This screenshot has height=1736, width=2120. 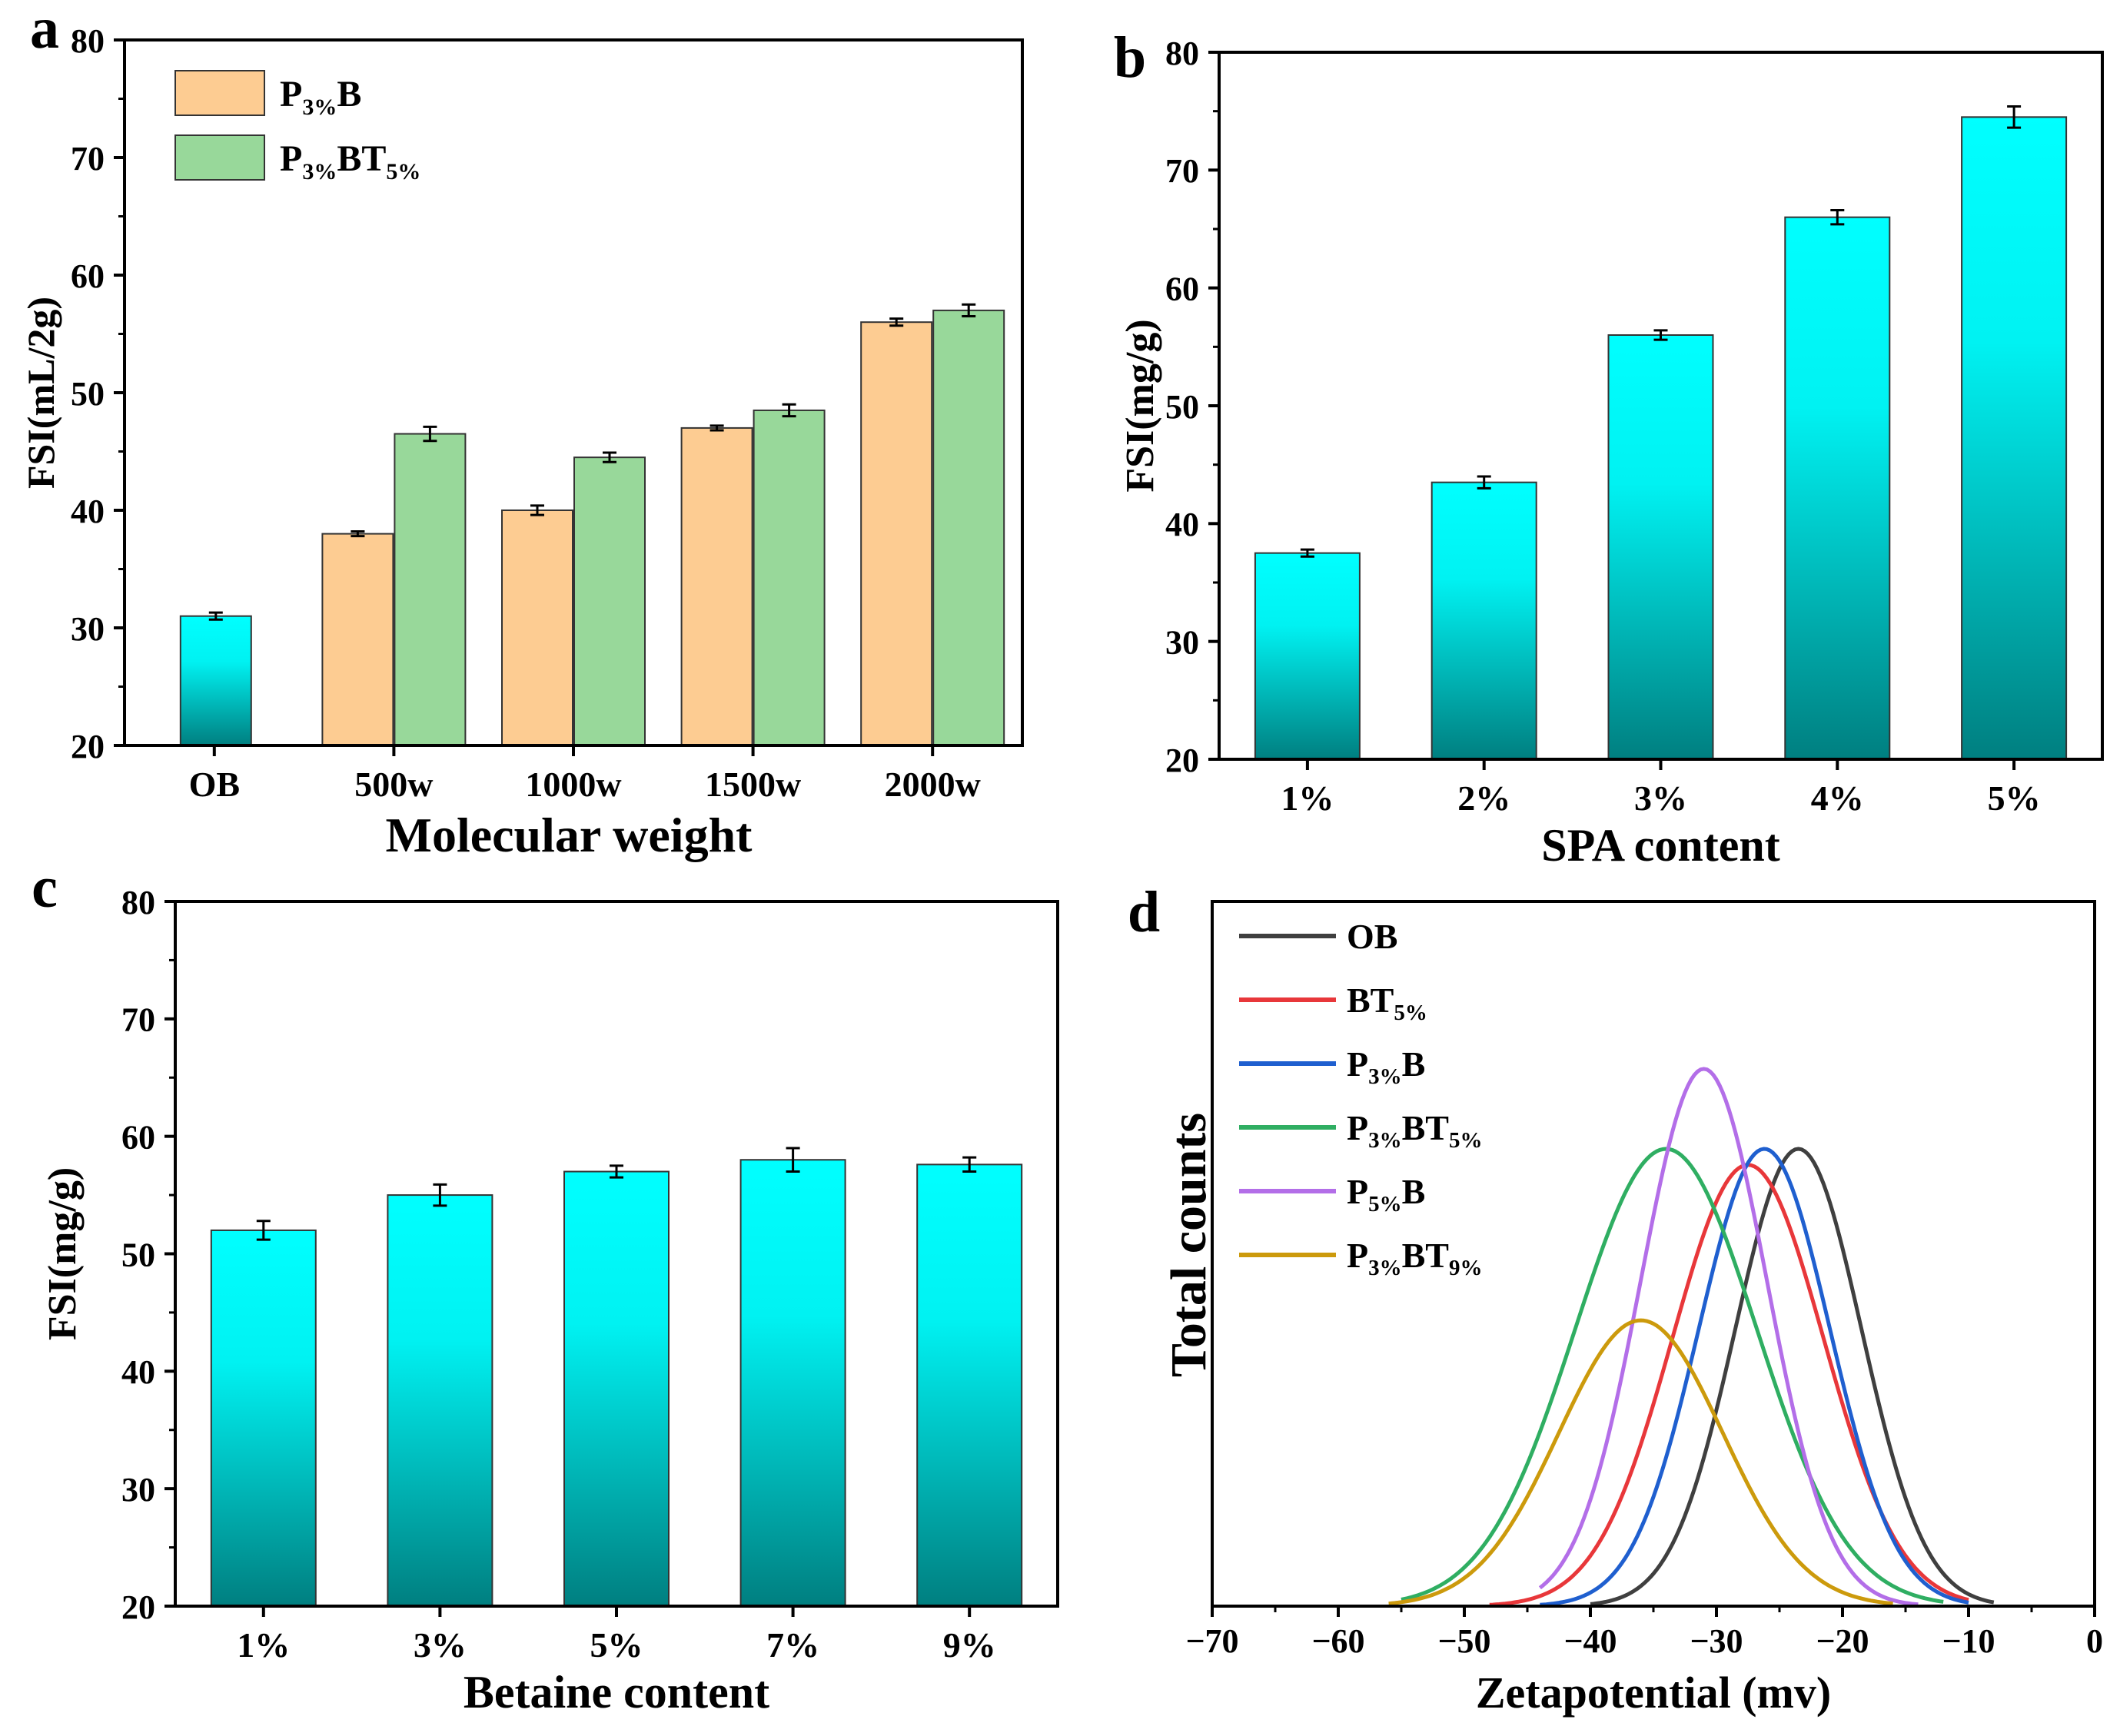 I want to click on y-axis-title: Total counts, so click(x=1189, y=1245).